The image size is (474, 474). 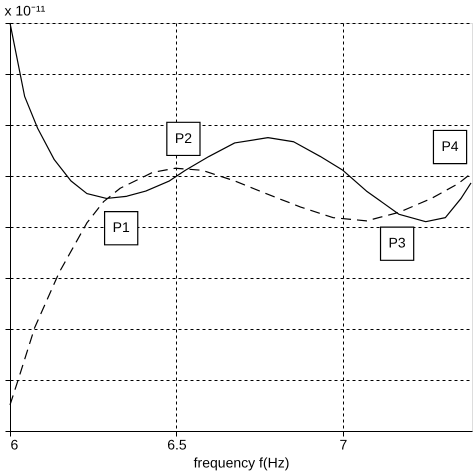 What do you see at coordinates (177, 444) in the screenshot?
I see `x-tick-label: 6.5` at bounding box center [177, 444].